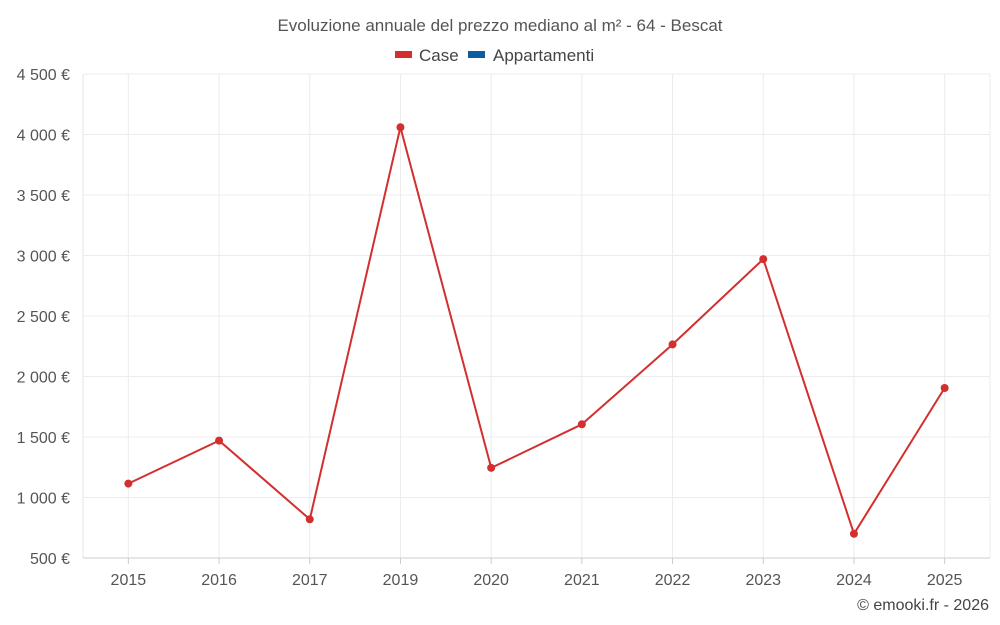 Image resolution: width=1000 pixels, height=625 pixels. What do you see at coordinates (43, 75) in the screenshot?
I see `y-tick-label: 4 500 €` at bounding box center [43, 75].